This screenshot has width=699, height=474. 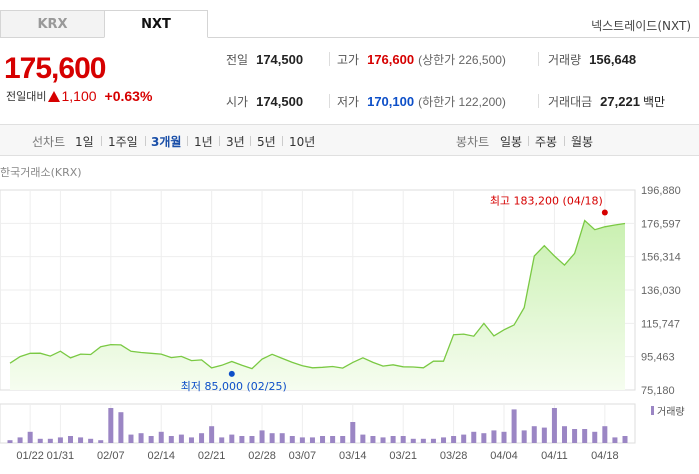 What do you see at coordinates (661, 191) in the screenshot?
I see `y-tick-label: 196,880` at bounding box center [661, 191].